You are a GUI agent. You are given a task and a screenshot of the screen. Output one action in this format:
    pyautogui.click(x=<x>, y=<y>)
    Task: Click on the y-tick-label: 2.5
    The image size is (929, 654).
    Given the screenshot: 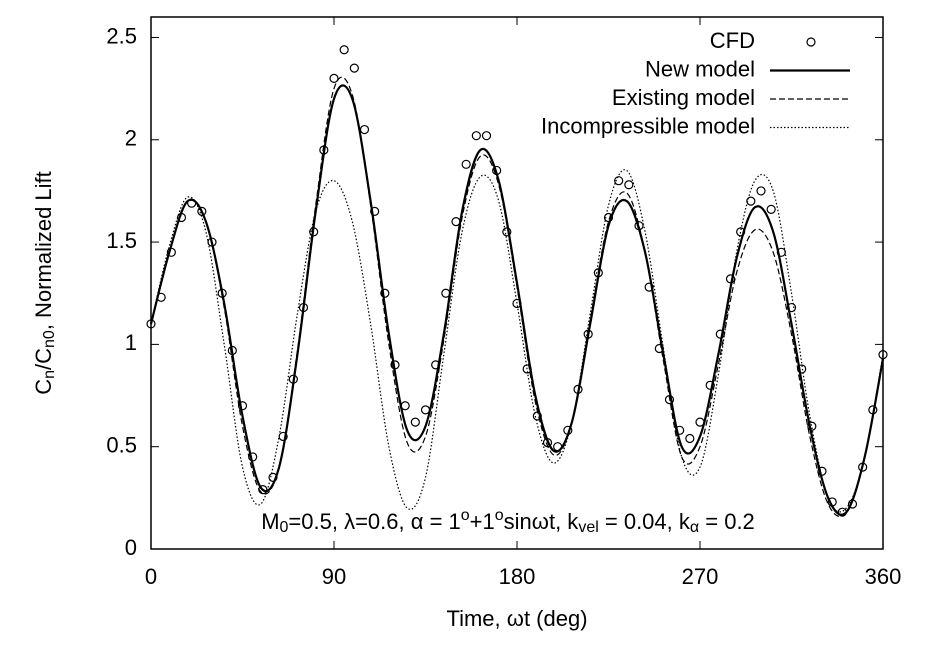 What is the action you would take?
    pyautogui.click(x=121, y=35)
    